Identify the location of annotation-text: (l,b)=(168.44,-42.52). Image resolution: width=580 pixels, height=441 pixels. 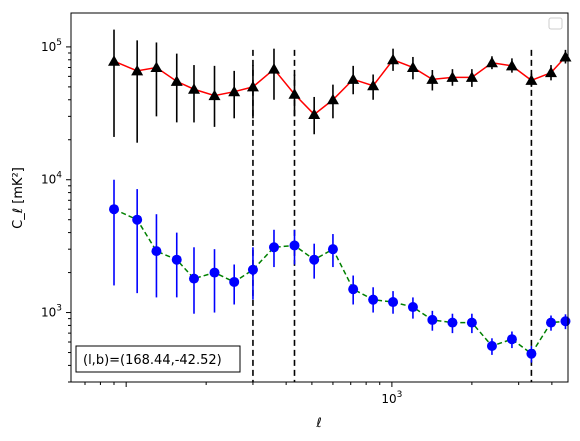
(152, 360).